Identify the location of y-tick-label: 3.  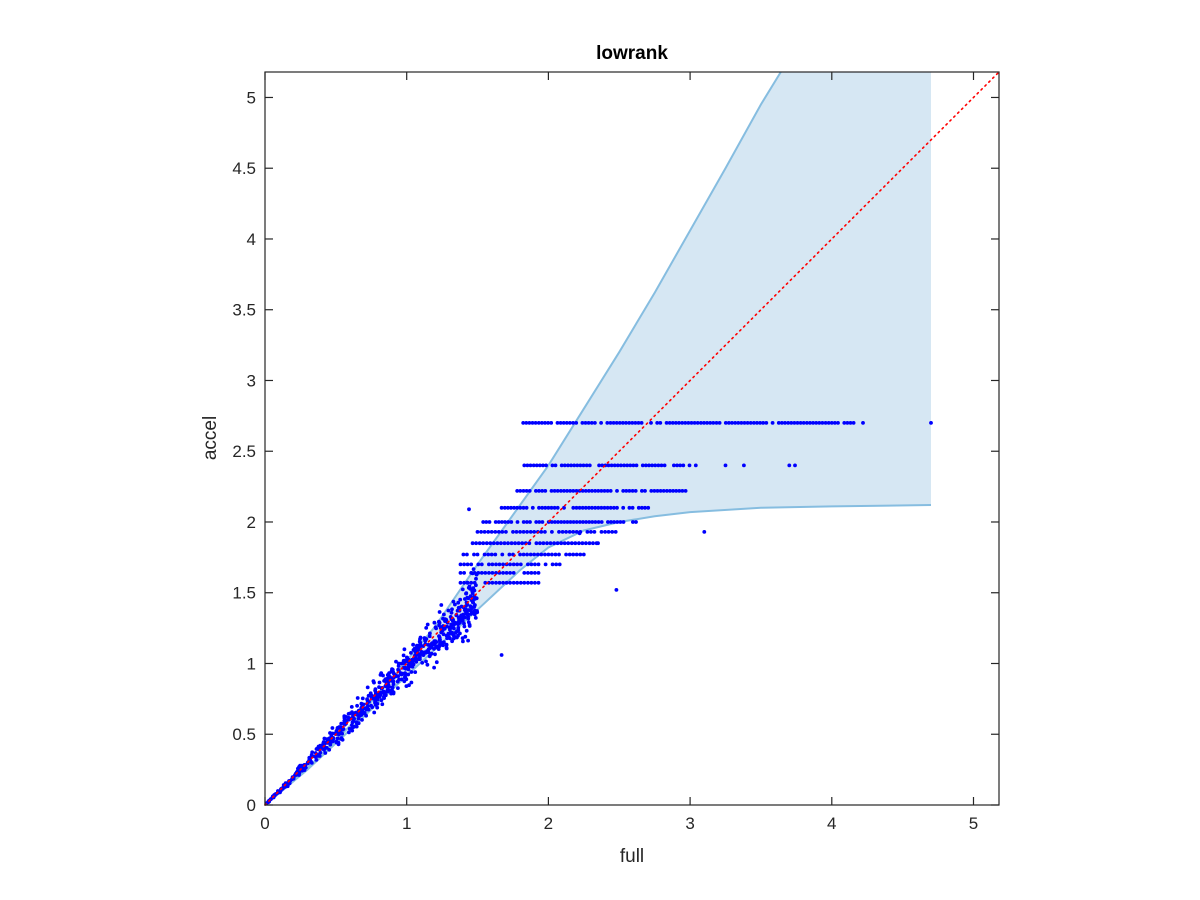
(251, 380).